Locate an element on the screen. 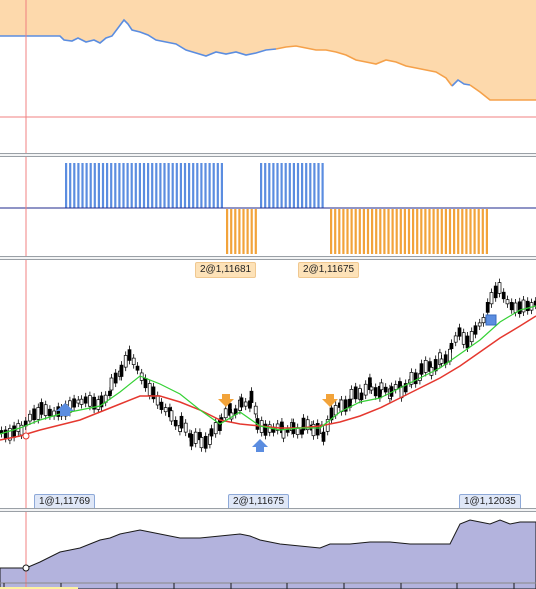 The image size is (536, 589). equity-line-blue is located at coordinates (138, 37).